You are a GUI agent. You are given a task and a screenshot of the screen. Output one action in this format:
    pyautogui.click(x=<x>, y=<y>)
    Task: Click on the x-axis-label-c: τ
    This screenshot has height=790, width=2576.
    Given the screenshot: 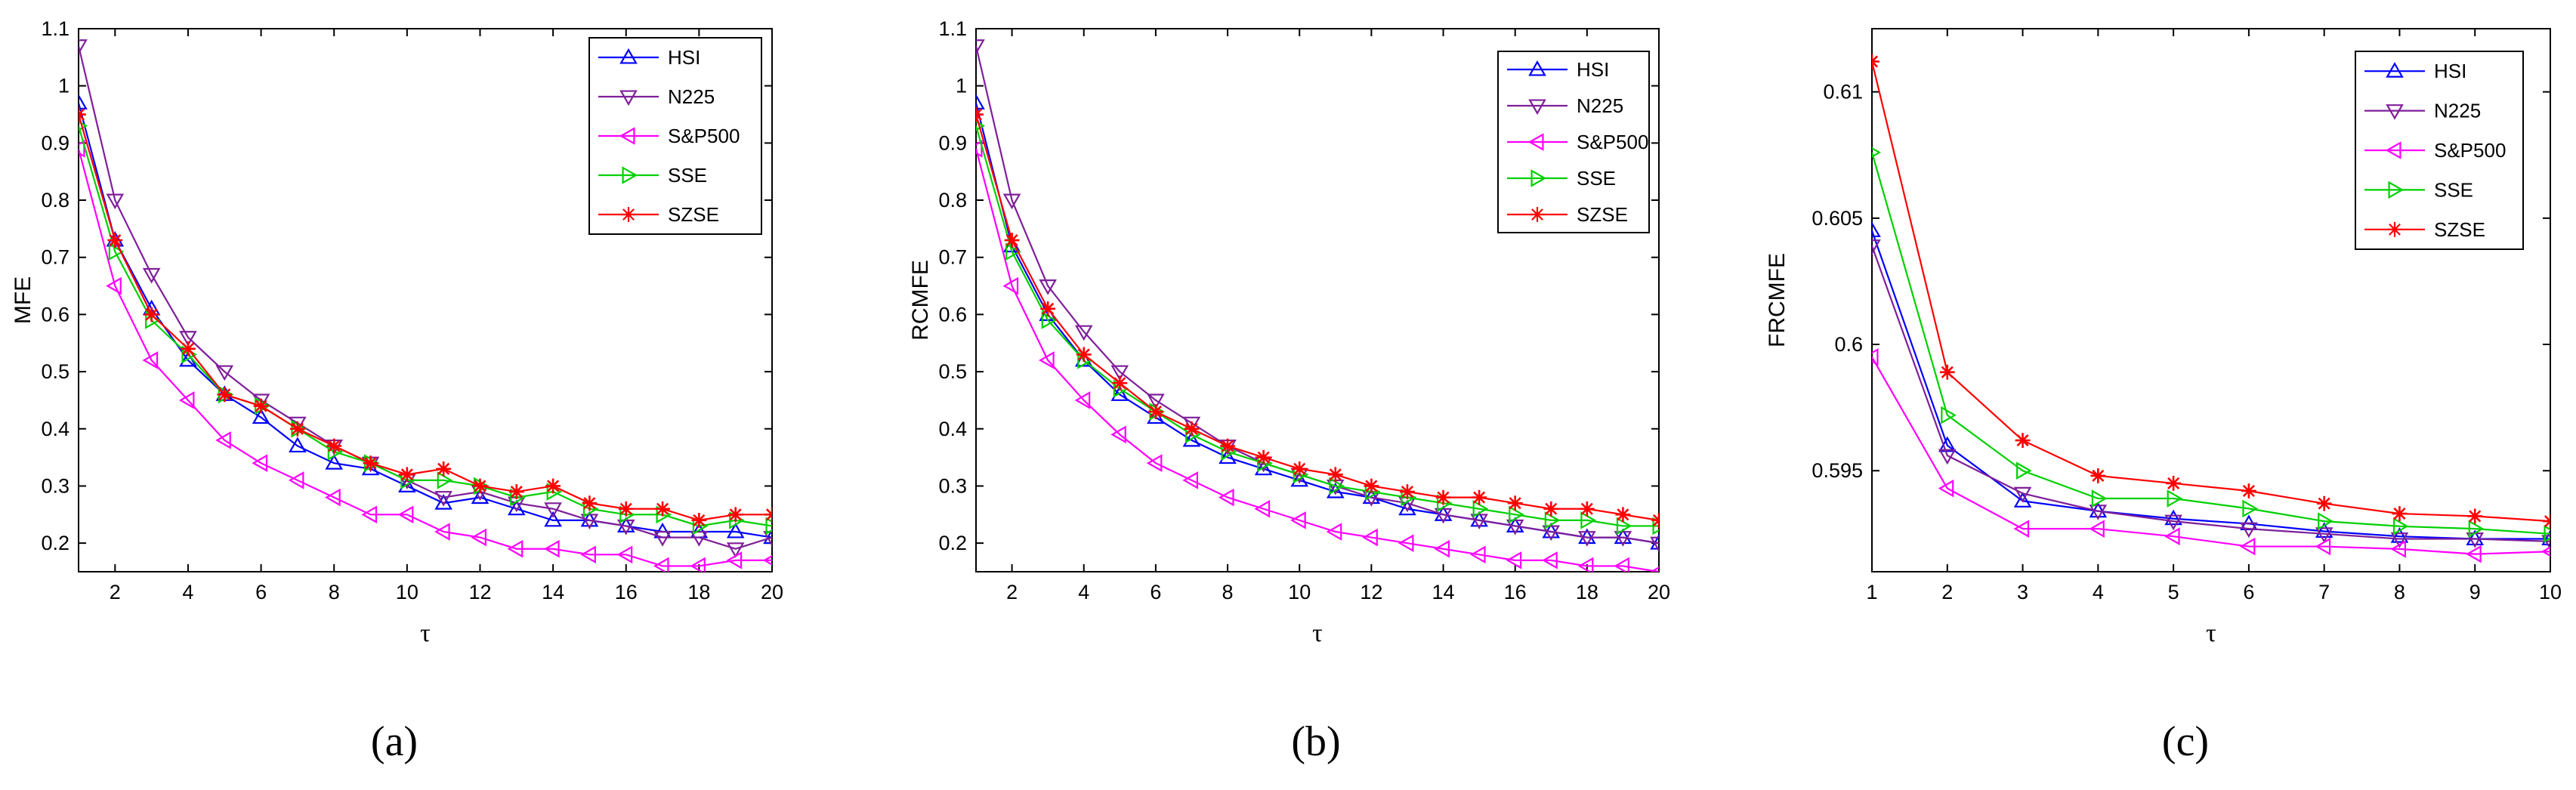 What is the action you would take?
    pyautogui.click(x=2211, y=633)
    